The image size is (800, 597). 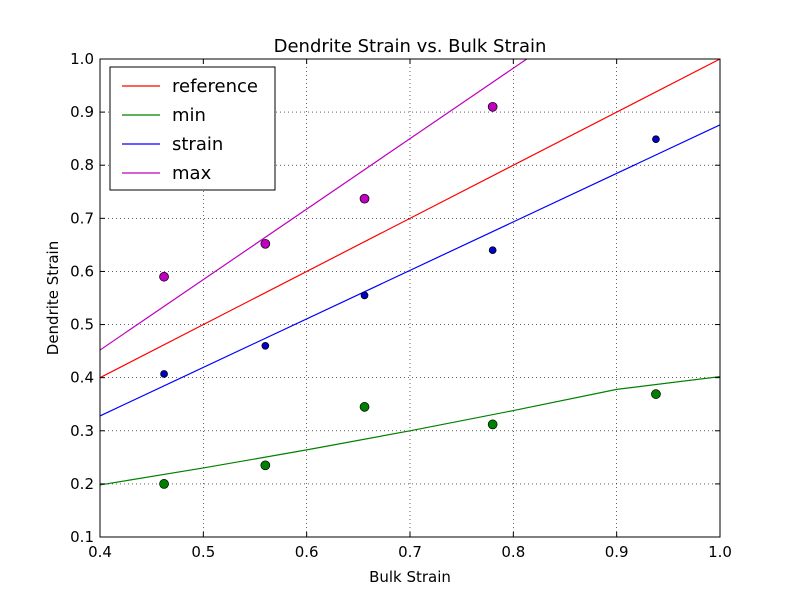 What do you see at coordinates (215, 86) in the screenshot?
I see `legend-label-reference: reference` at bounding box center [215, 86].